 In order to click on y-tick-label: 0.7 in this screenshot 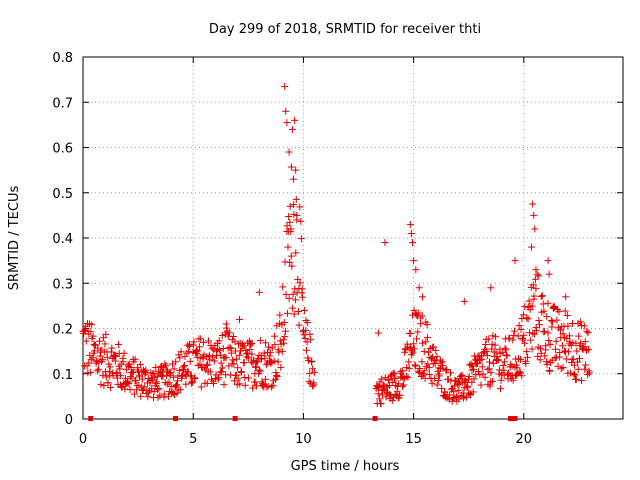, I will do `click(62, 103)`.